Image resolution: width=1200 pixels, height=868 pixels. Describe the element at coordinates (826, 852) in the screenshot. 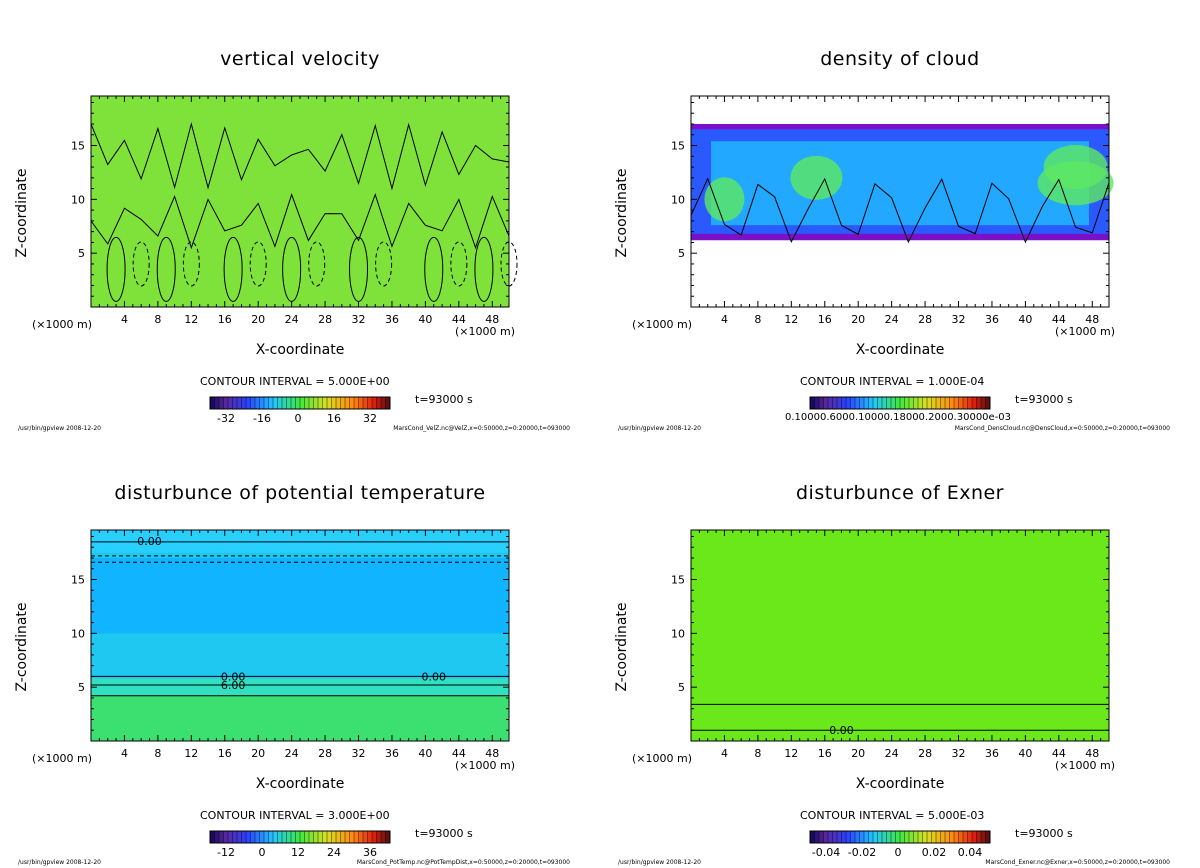

I see `colorbar-tick-label: -0.04` at that location.